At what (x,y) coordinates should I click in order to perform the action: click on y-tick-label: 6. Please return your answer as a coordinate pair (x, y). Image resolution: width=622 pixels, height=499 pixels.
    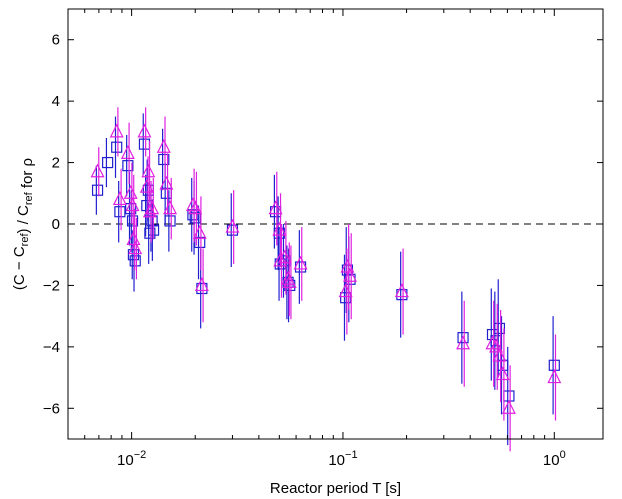
    Looking at the image, I should click on (56, 40).